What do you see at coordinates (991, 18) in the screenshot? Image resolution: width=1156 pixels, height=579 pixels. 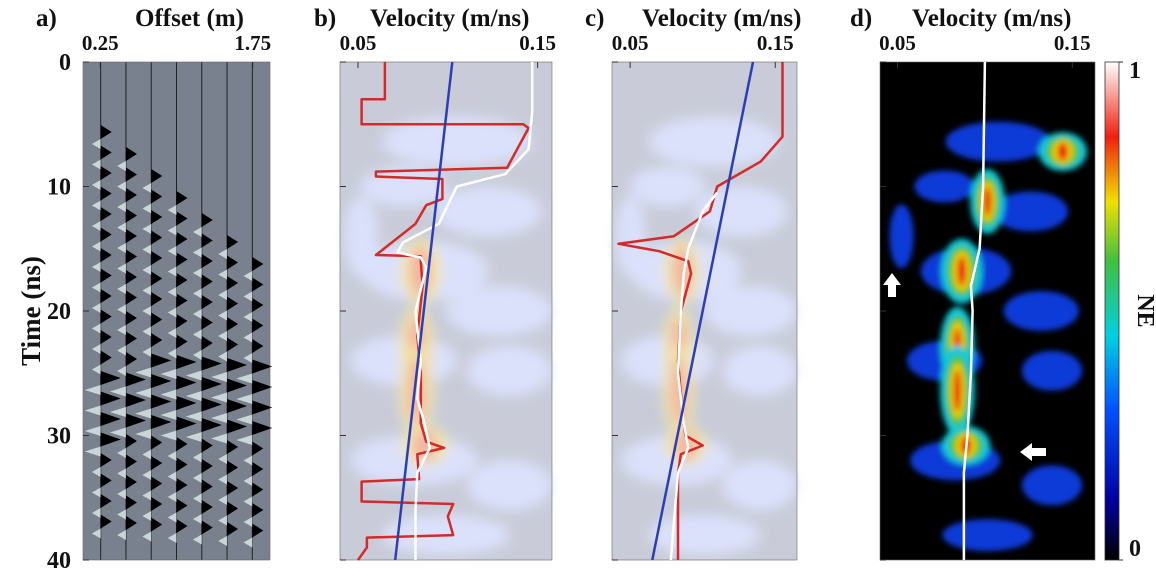 I see `panel-title: Velocity (m/ns)` at bounding box center [991, 18].